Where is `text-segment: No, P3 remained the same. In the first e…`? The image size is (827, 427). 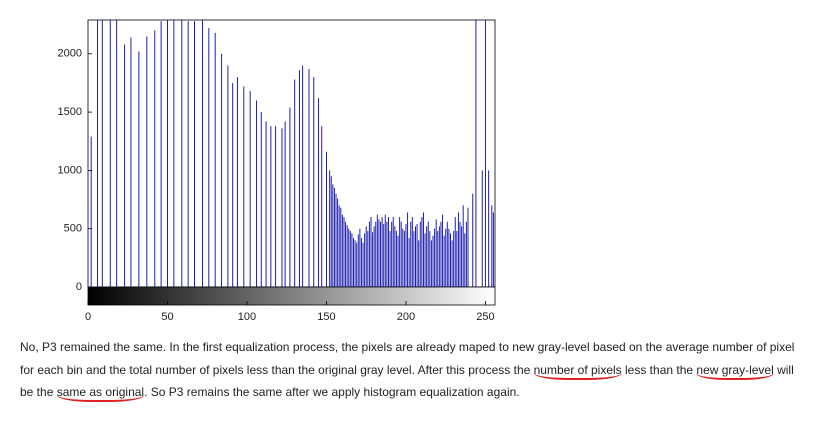
text-segment: No, P3 remained the same. In the first e… is located at coordinates (407, 347).